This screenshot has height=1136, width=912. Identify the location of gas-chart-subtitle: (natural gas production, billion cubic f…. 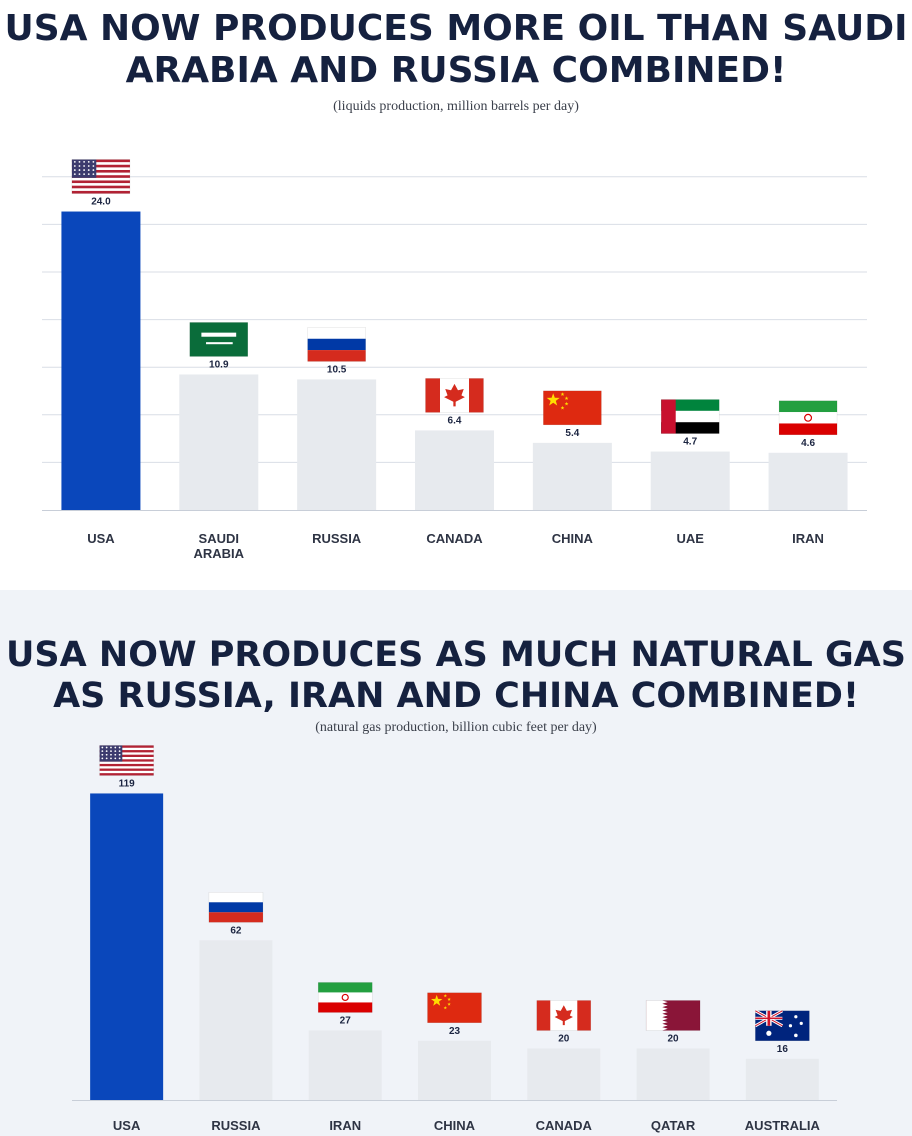
(456, 727).